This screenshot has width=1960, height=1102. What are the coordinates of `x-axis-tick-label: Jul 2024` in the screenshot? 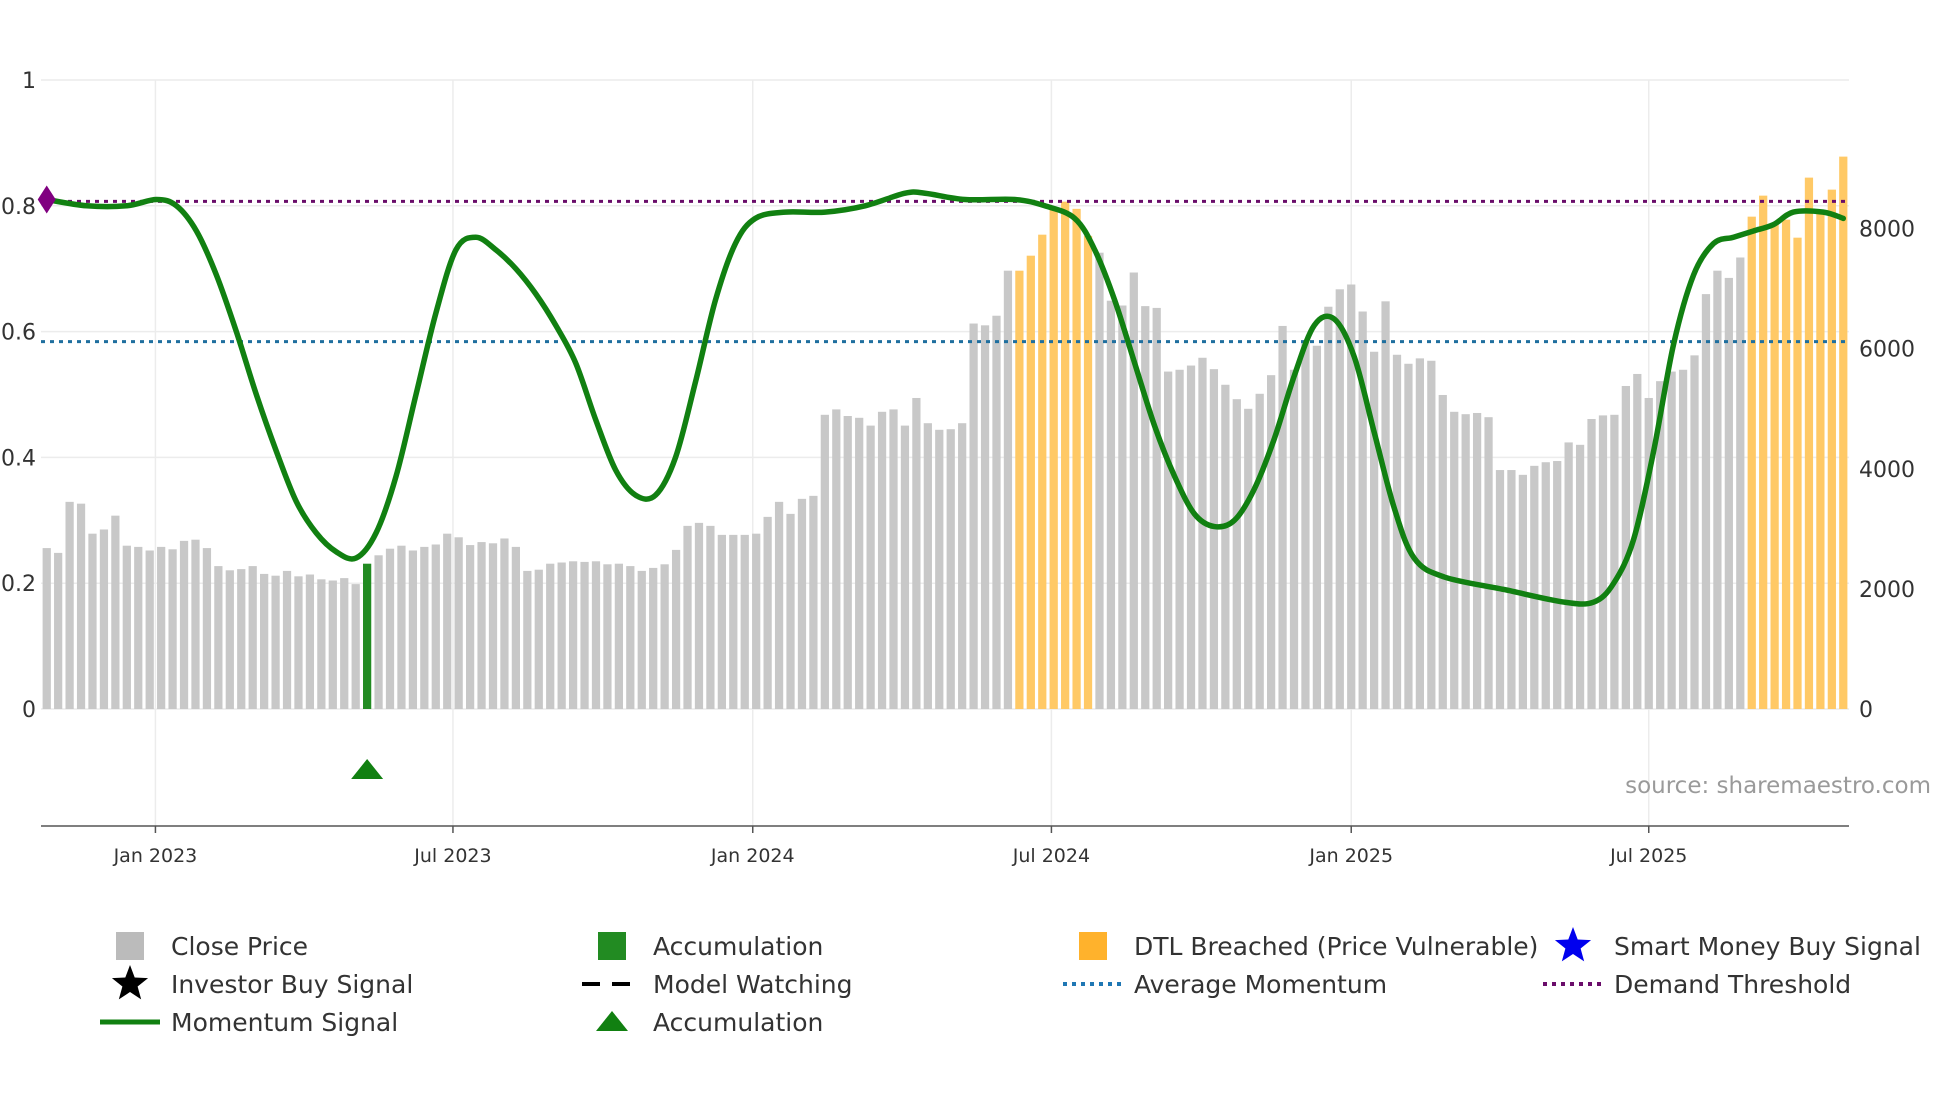 It's located at (1051, 856).